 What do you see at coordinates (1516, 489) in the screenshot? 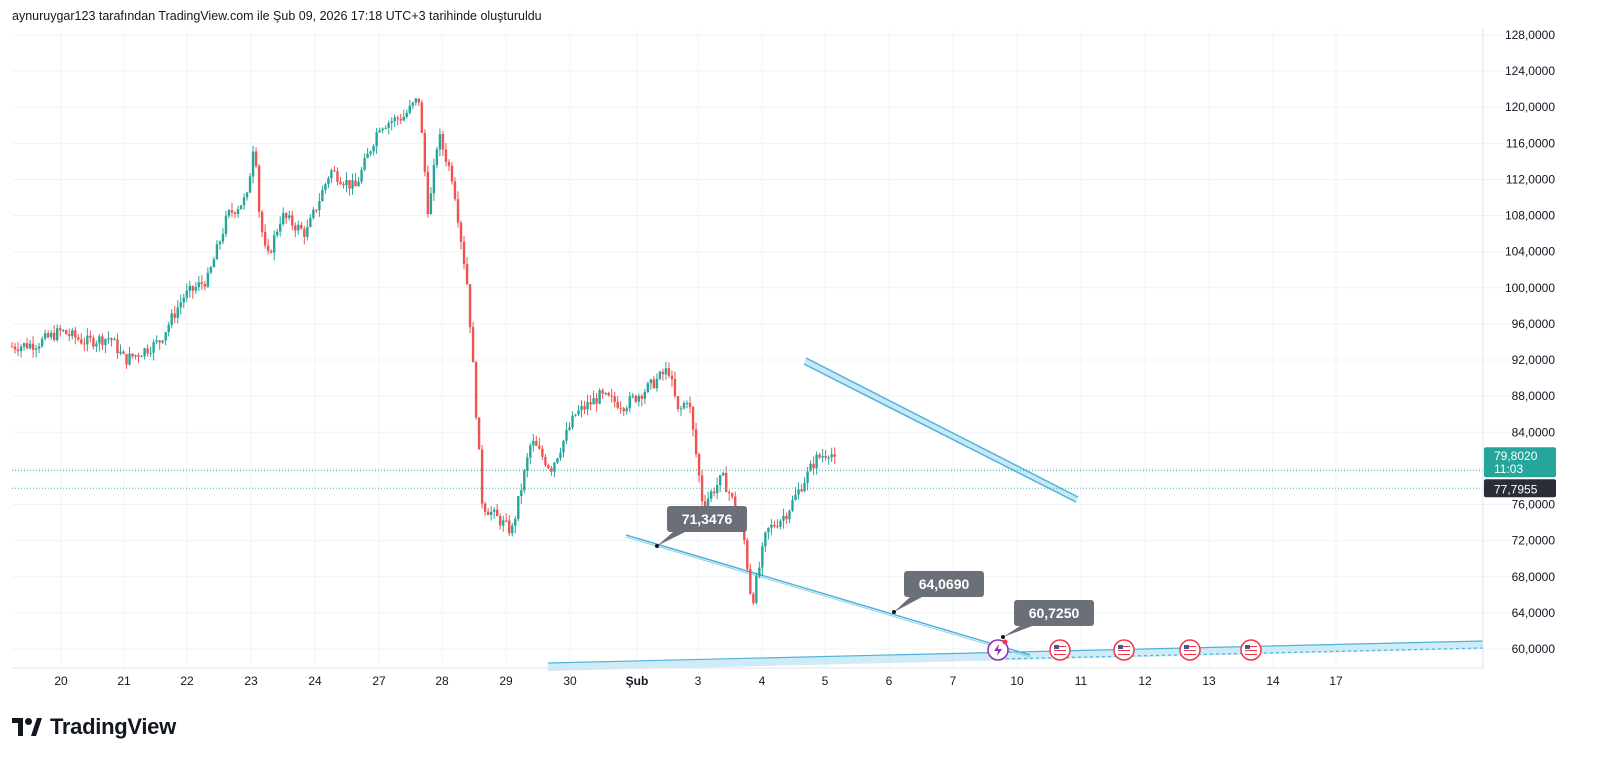
I see `prev-price-value: 77,7955` at bounding box center [1516, 489].